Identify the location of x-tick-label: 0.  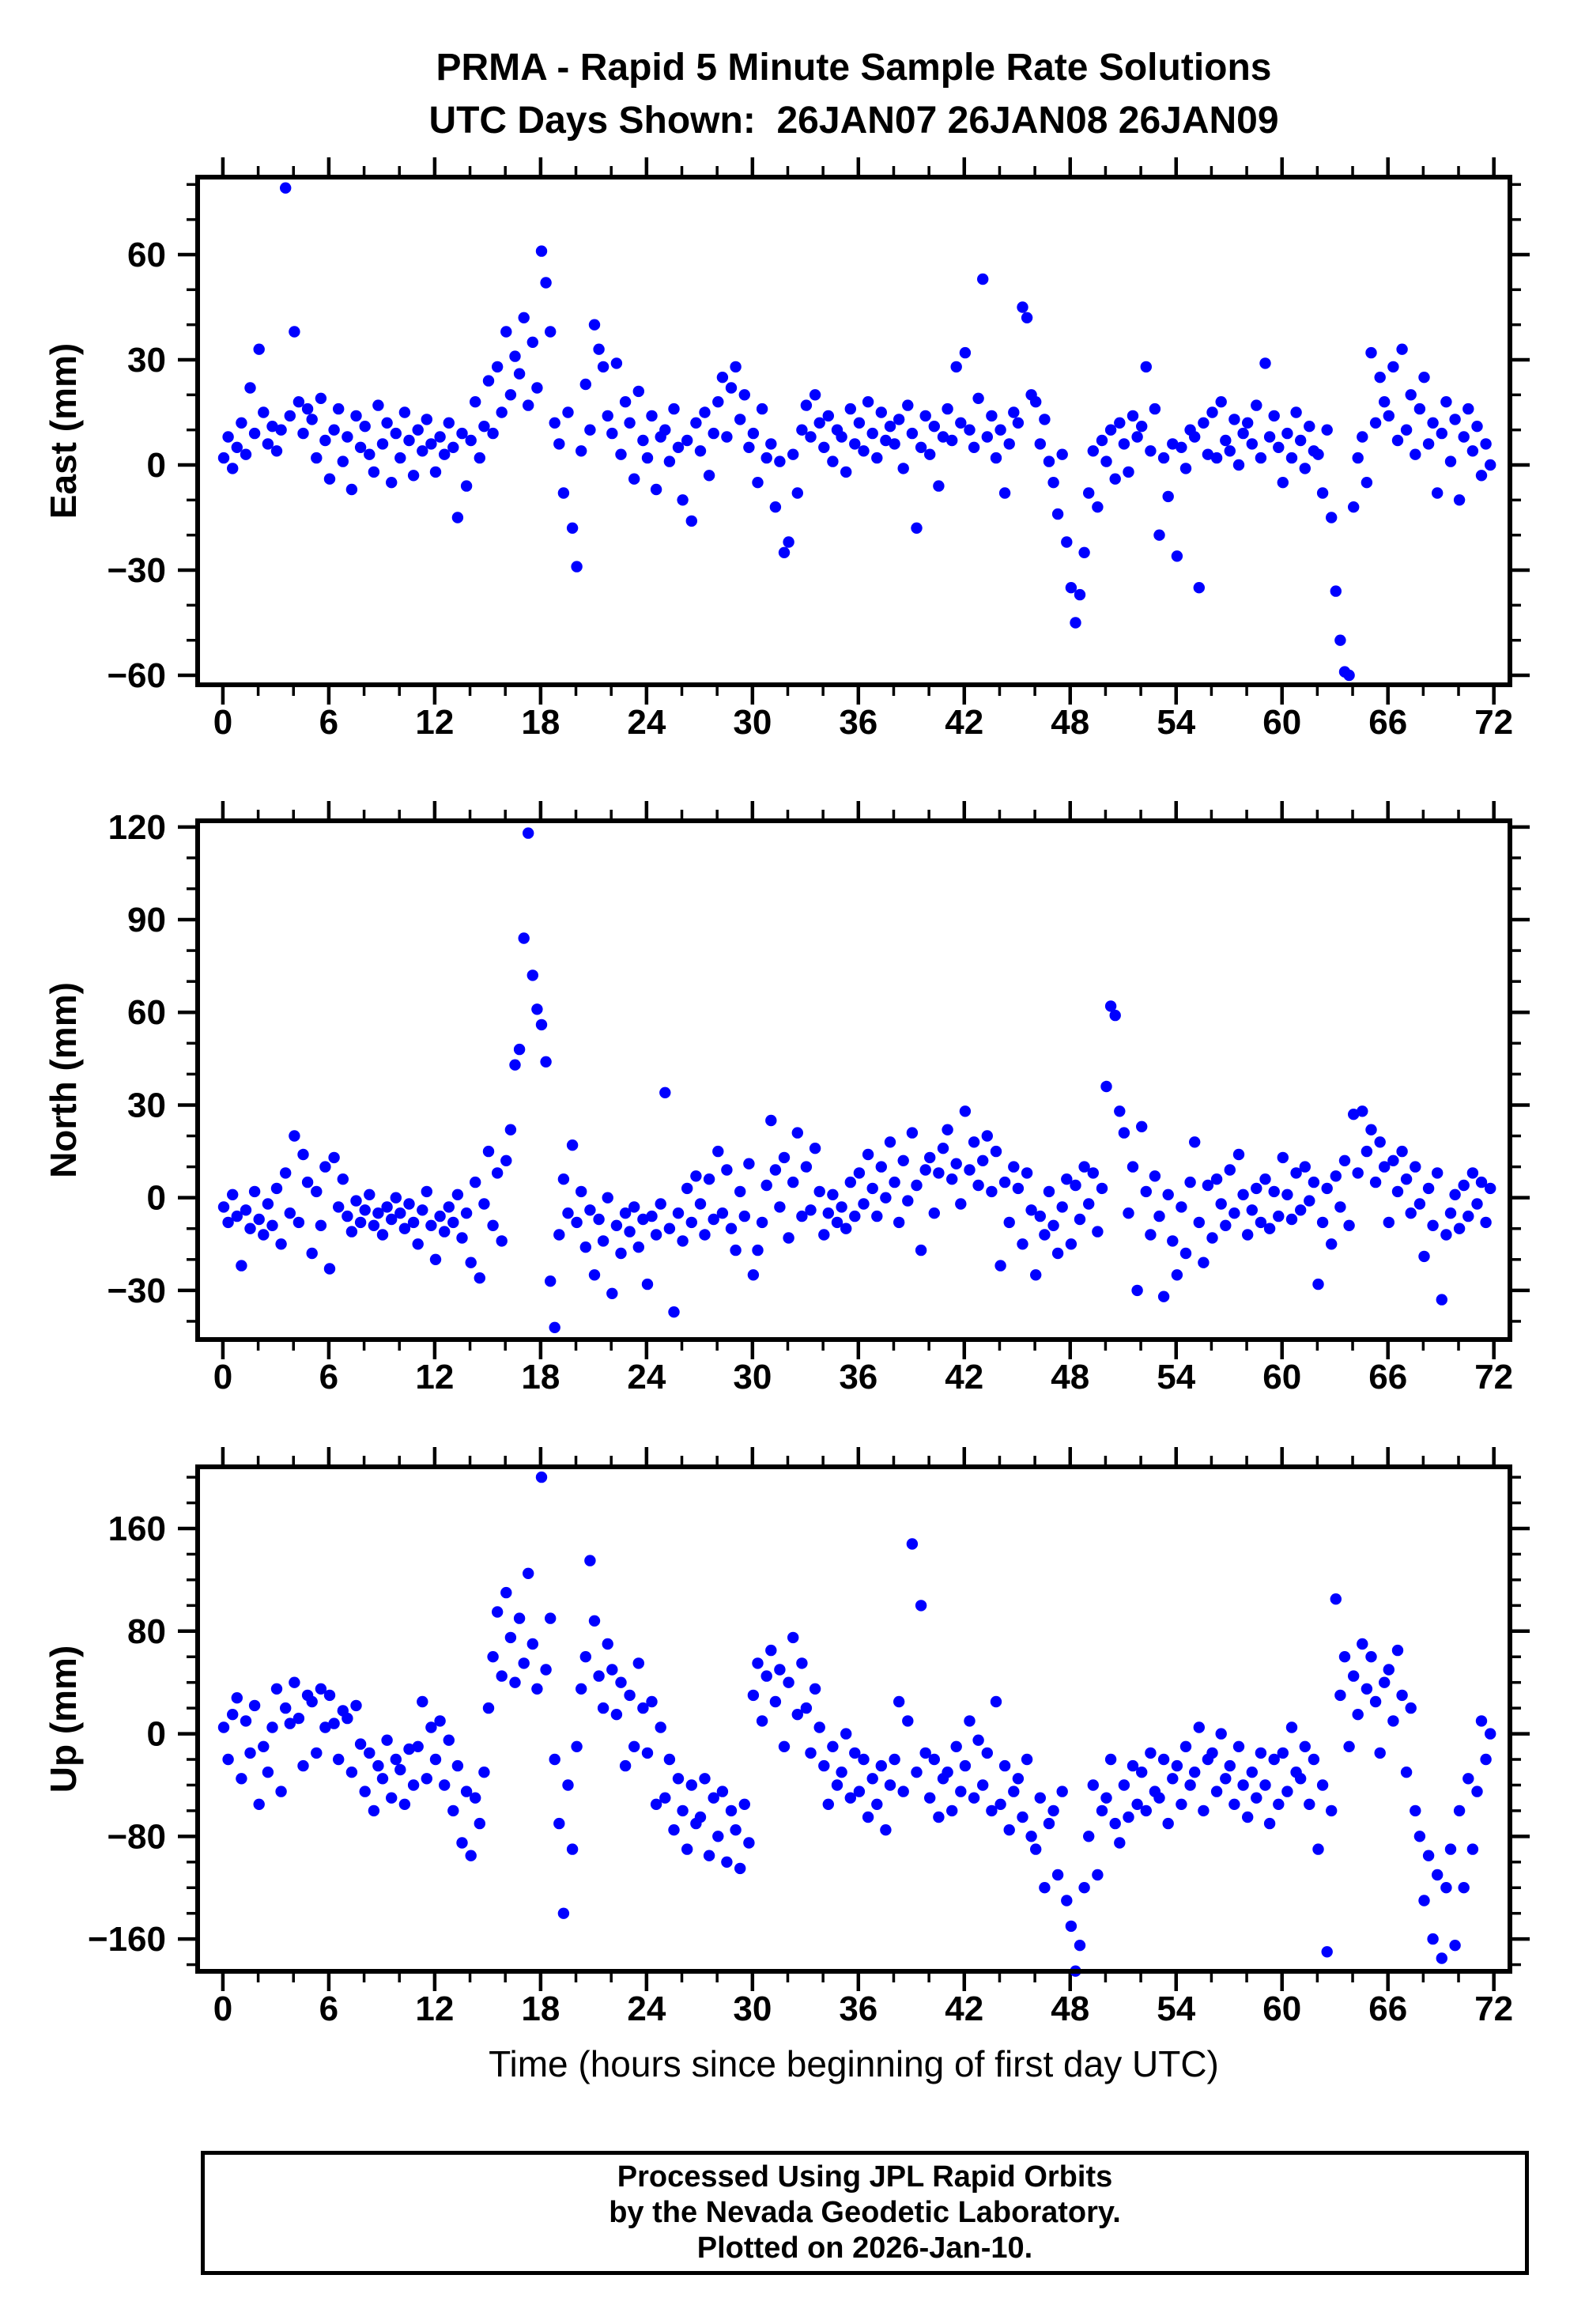
(222, 723).